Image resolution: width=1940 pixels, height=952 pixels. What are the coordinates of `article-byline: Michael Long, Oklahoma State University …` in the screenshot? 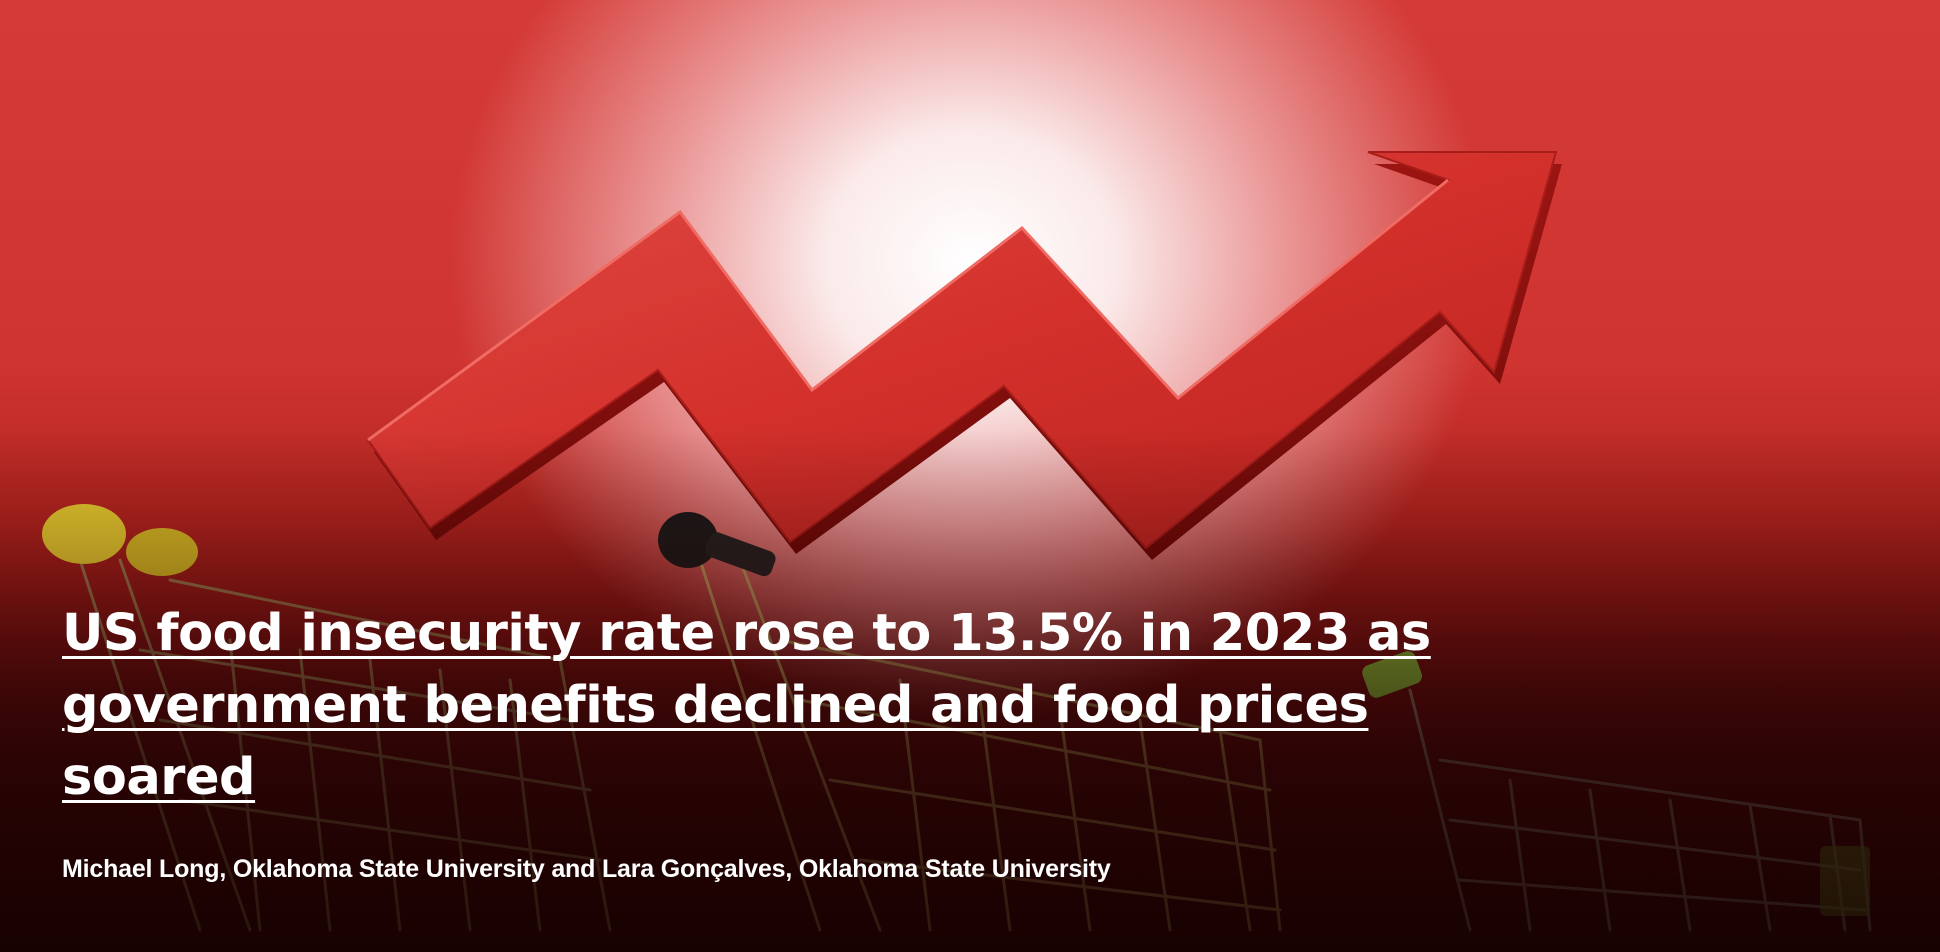 It's located at (586, 869).